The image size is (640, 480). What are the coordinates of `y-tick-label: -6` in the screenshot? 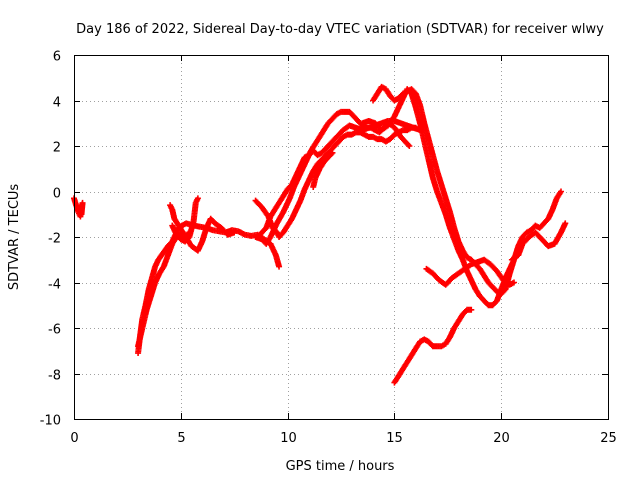 It's located at (54, 330).